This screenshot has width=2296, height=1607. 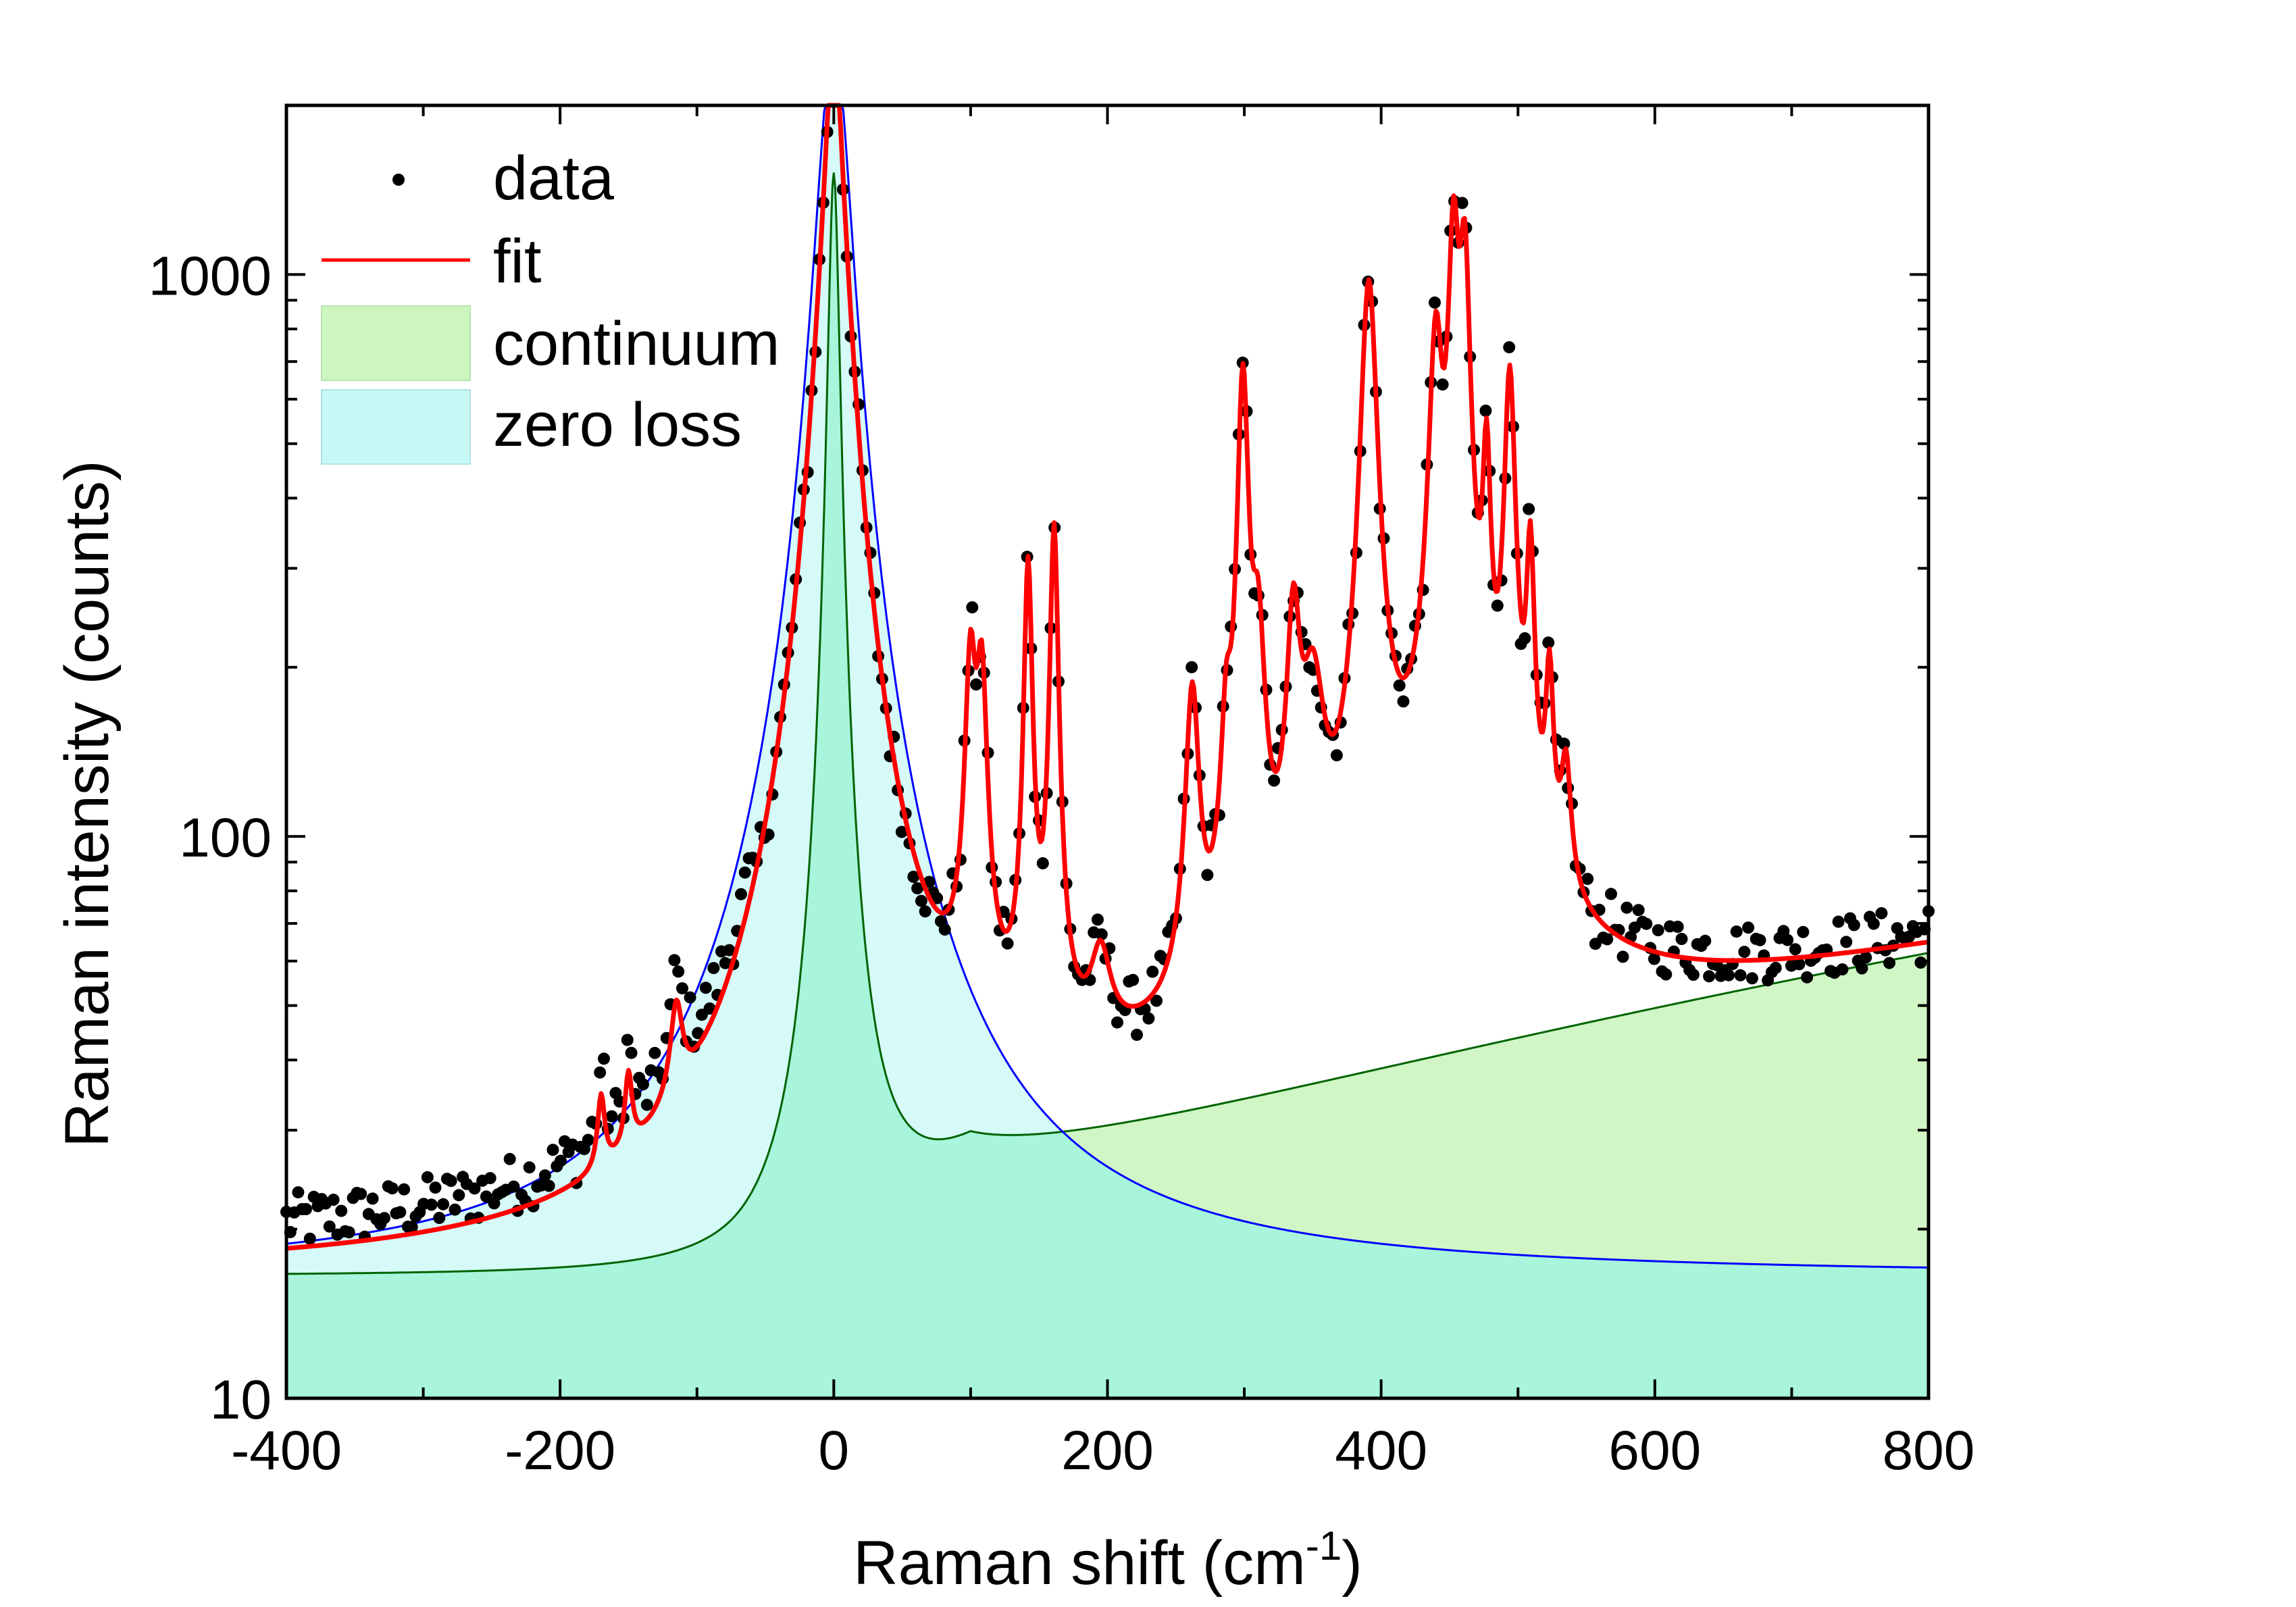 What do you see at coordinates (87, 804) in the screenshot?
I see `y-axis-title: Raman intensity (counts)` at bounding box center [87, 804].